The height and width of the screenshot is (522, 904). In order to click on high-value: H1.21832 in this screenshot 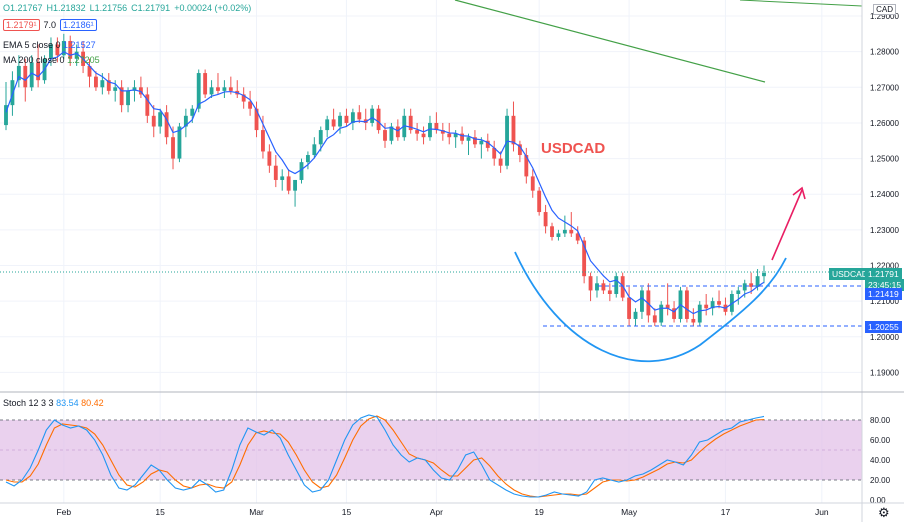, I will do `click(66, 8)`.